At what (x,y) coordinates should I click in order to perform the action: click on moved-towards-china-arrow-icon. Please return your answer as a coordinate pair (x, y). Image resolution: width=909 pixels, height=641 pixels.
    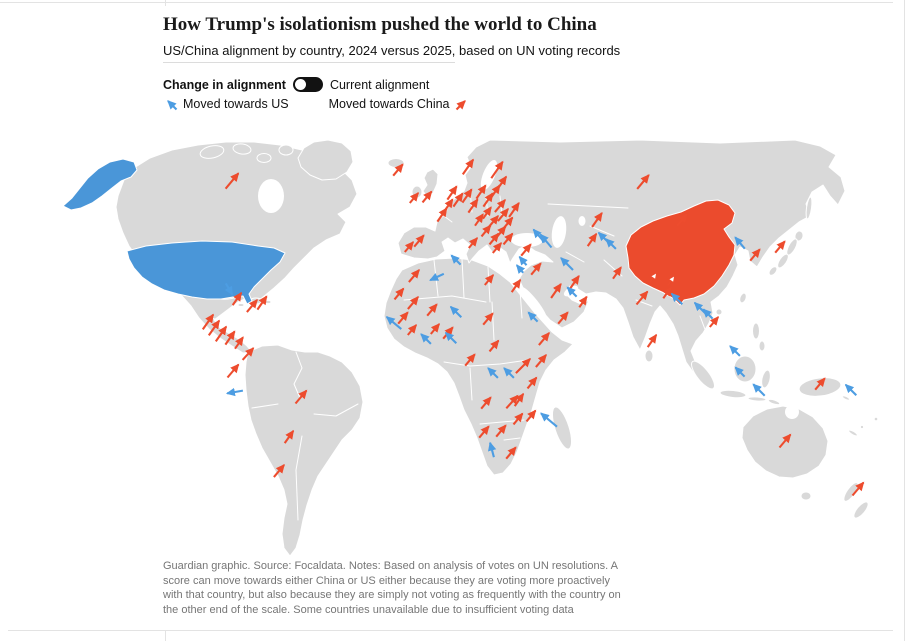
    Looking at the image, I should click on (460, 105).